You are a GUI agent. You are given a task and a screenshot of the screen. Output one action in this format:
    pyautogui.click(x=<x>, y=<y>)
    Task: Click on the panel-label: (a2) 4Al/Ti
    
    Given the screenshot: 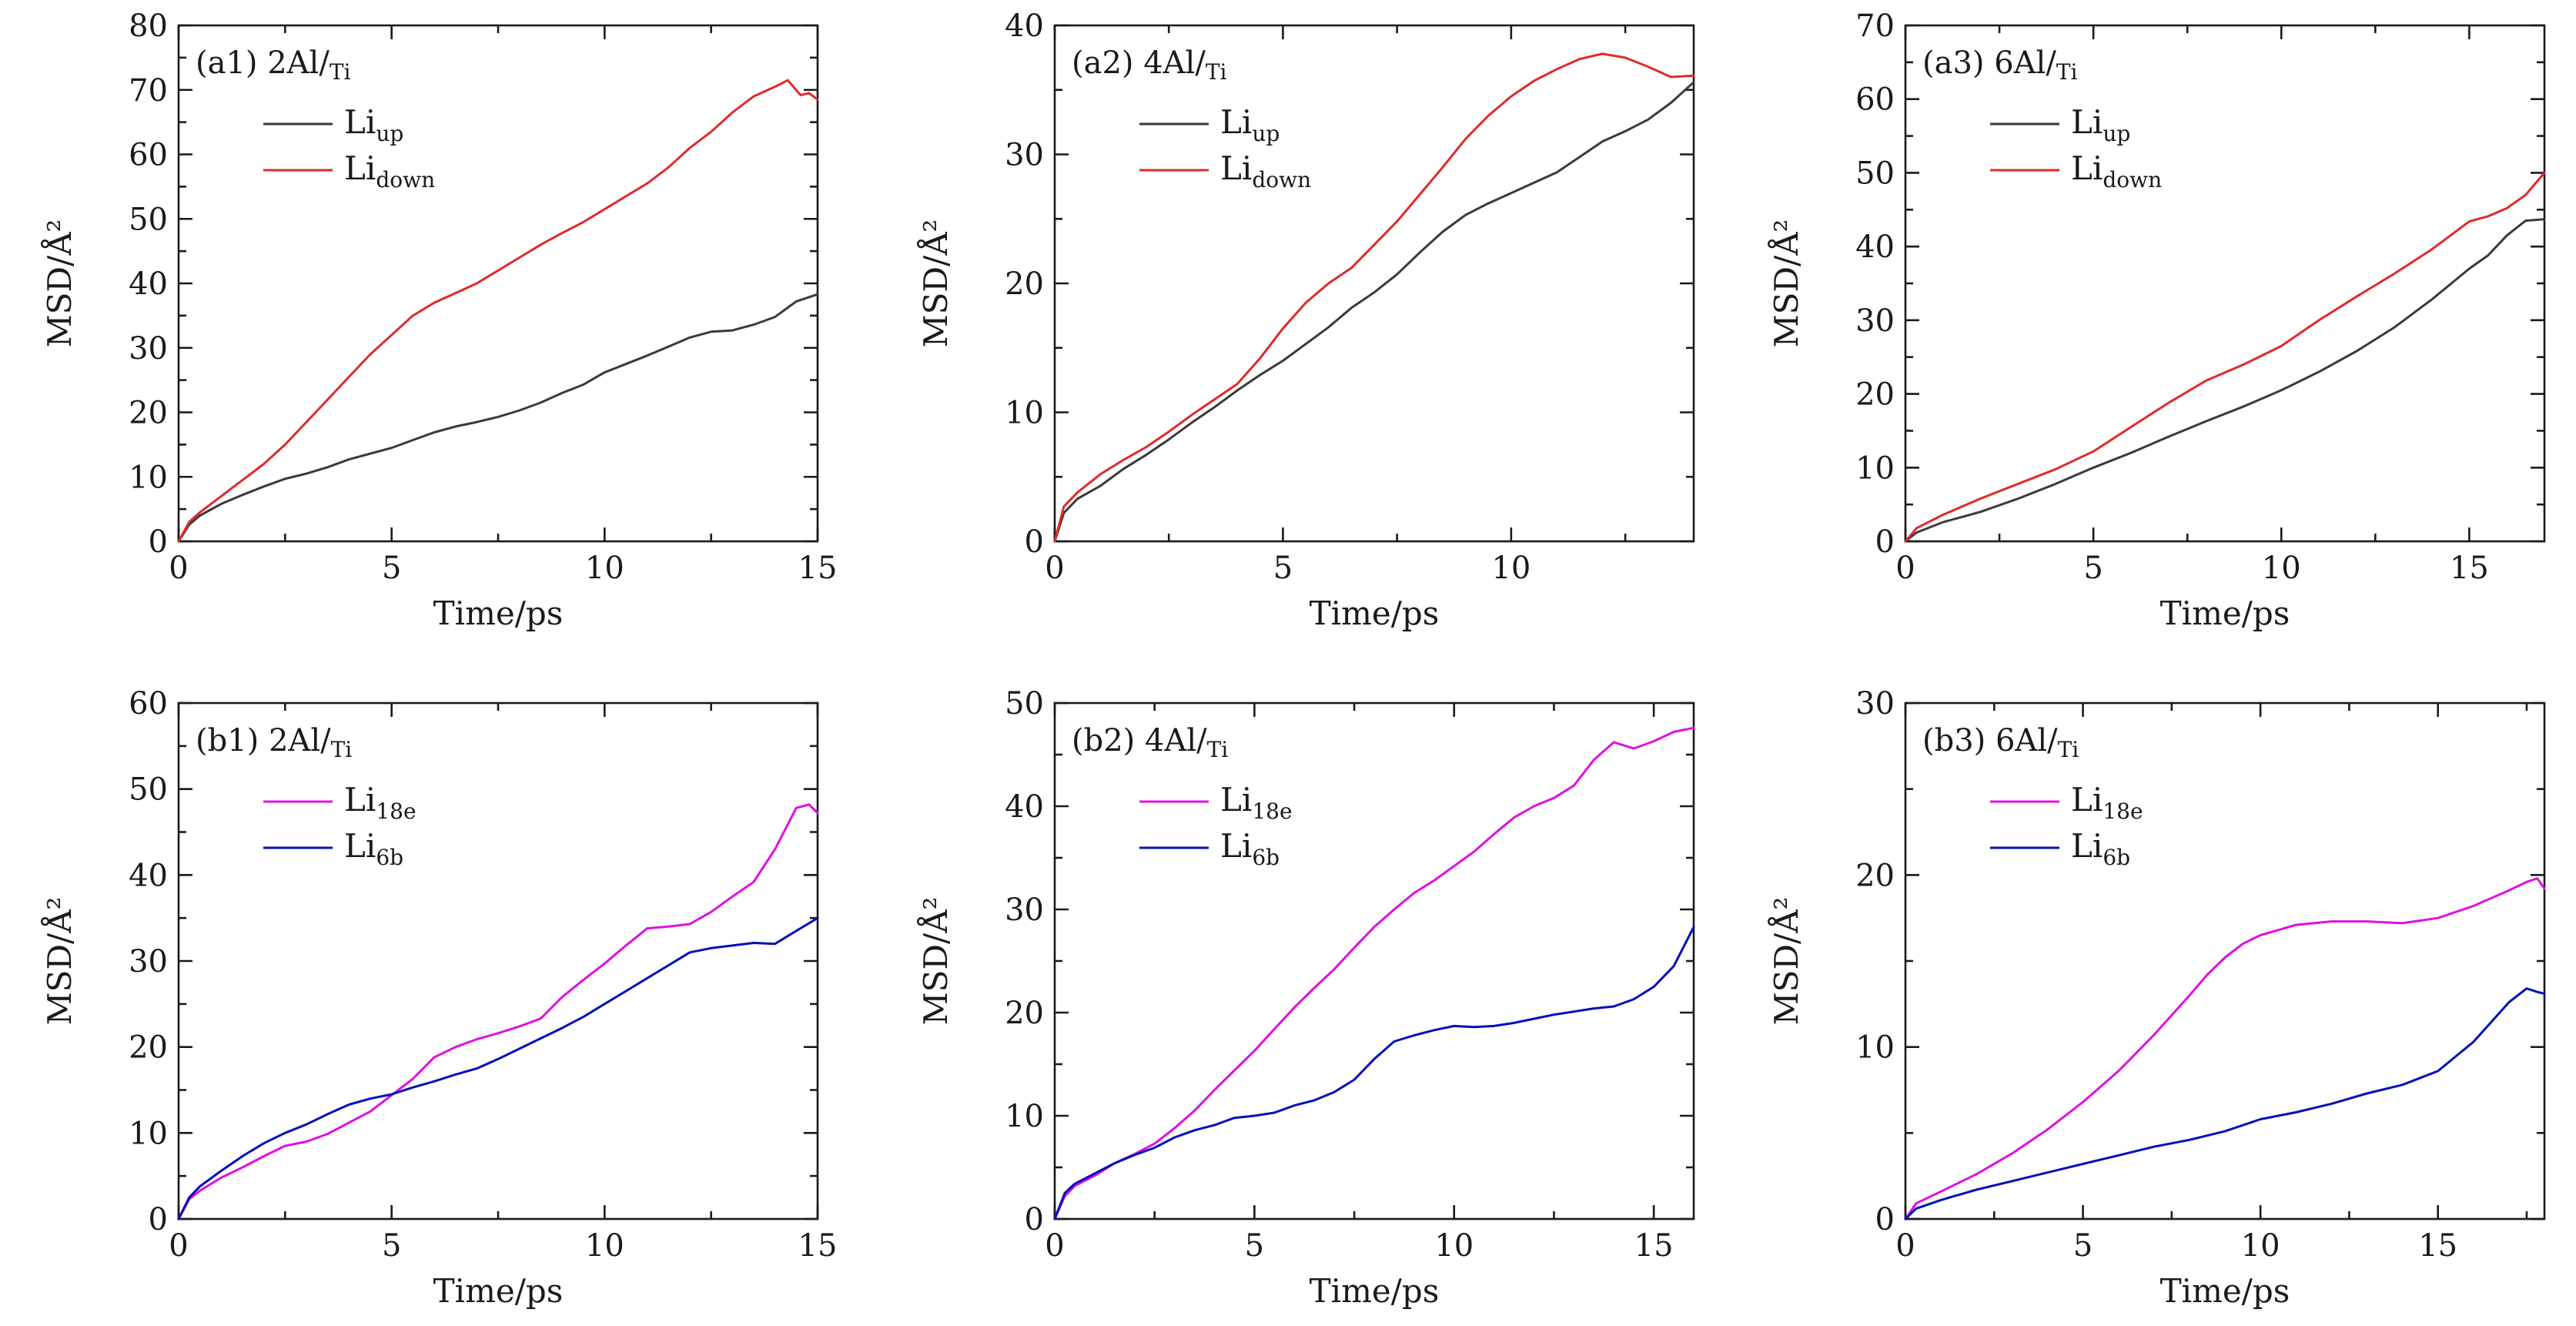 What is the action you would take?
    pyautogui.click(x=1149, y=65)
    